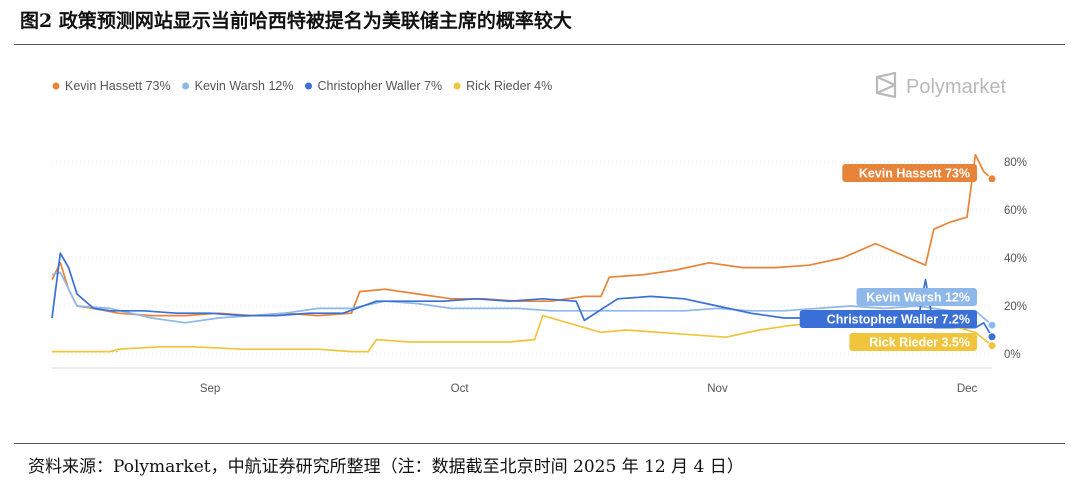 The image size is (1080, 485). I want to click on y-tick-label: 20%, so click(1015, 307).